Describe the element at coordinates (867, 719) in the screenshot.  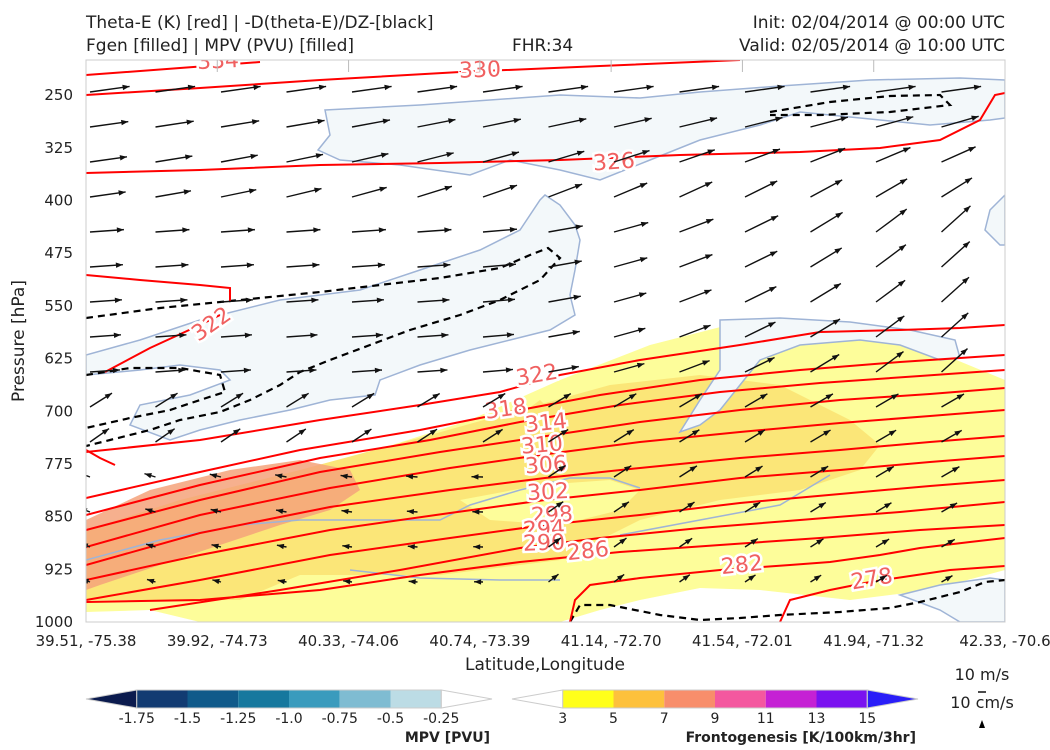
I see `fgen-colorbar-tick: 15` at that location.